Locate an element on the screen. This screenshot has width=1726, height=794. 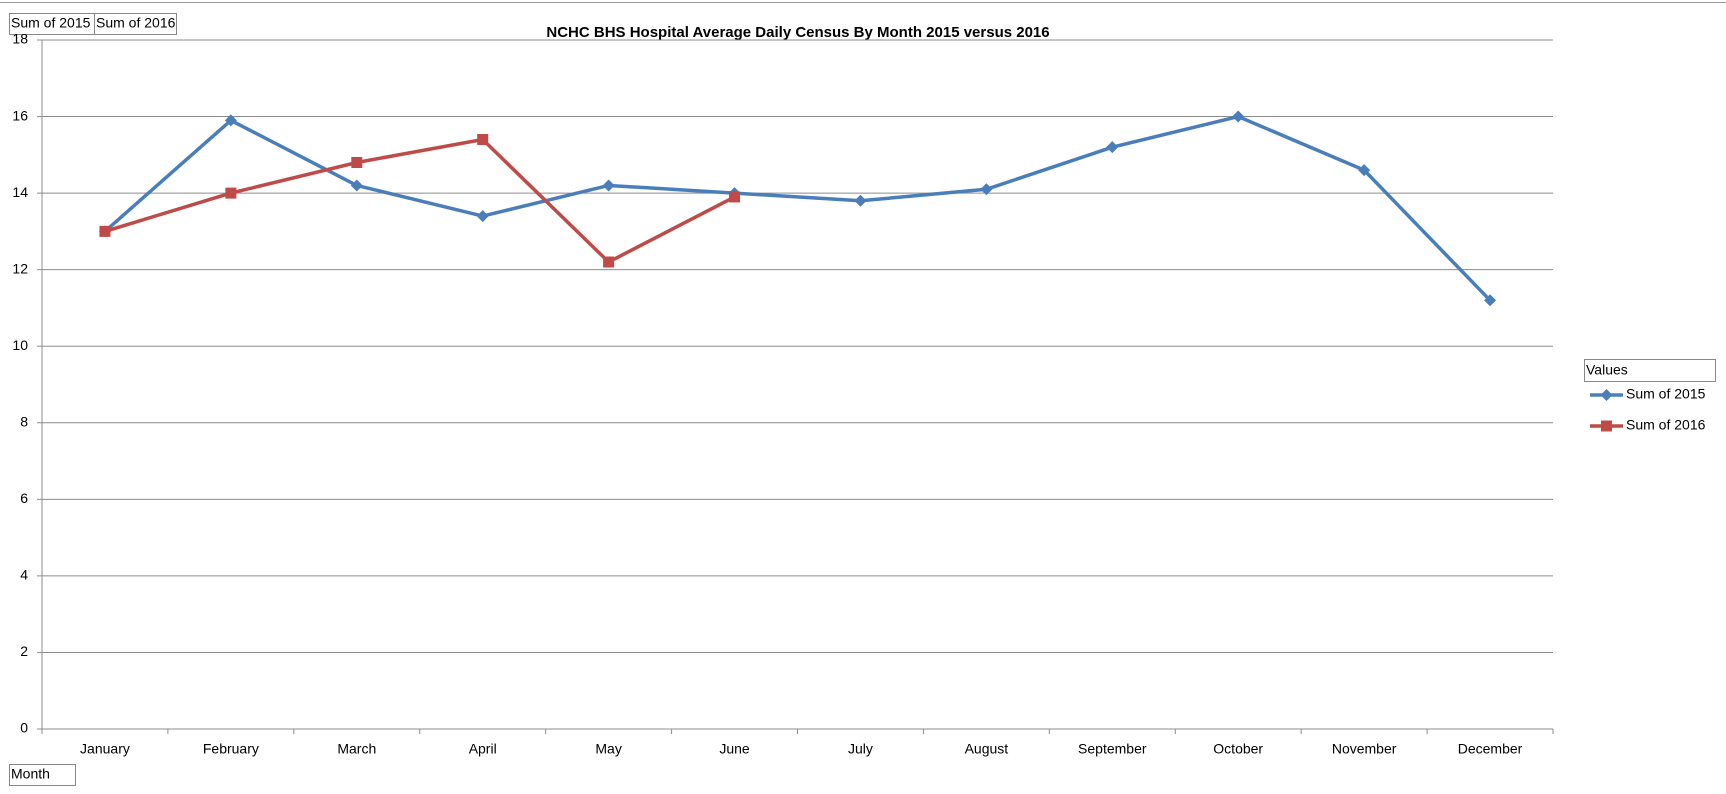
legend-label: Sum of 2016 is located at coordinates (1666, 425).